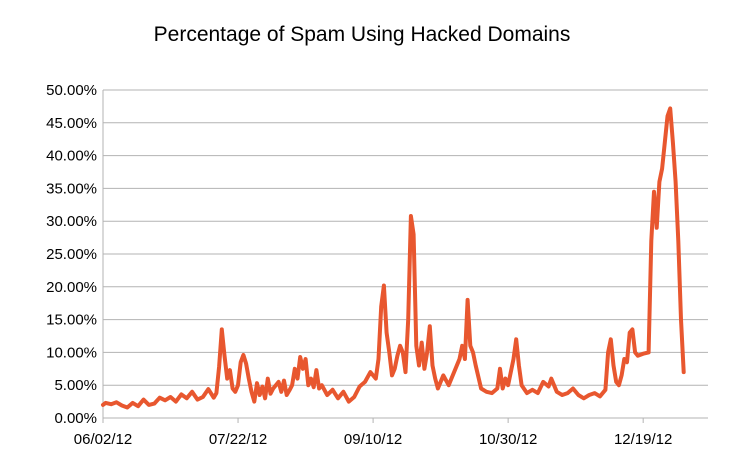 This screenshot has height=467, width=732. Describe the element at coordinates (71, 90) in the screenshot. I see `y-tick-label: 50.00%` at that location.